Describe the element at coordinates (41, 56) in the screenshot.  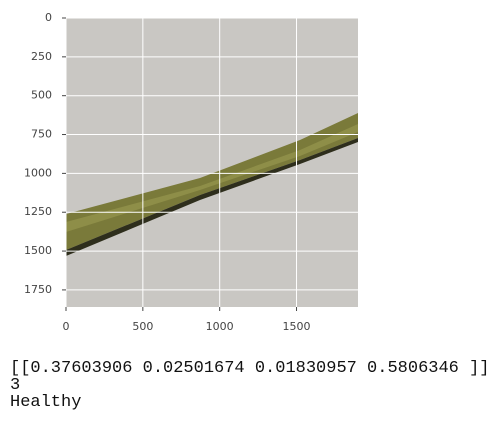
I see `y-tick-label: 250` at that location.